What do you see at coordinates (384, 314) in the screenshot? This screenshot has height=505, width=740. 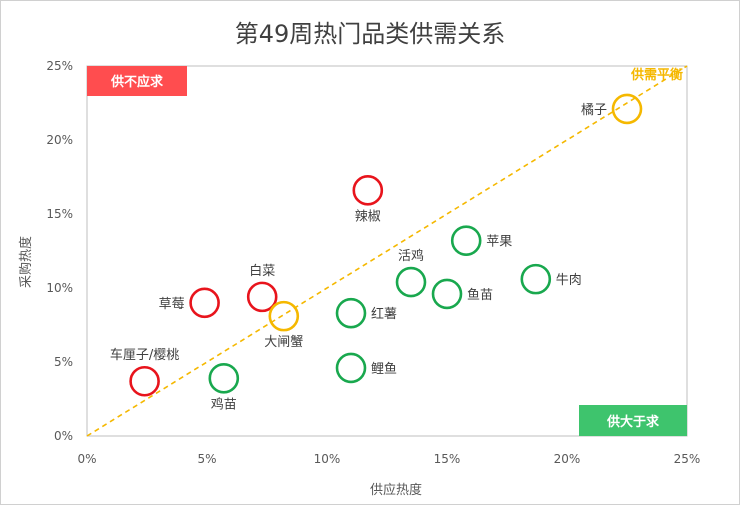 I see `point-label: 红薯` at bounding box center [384, 314].